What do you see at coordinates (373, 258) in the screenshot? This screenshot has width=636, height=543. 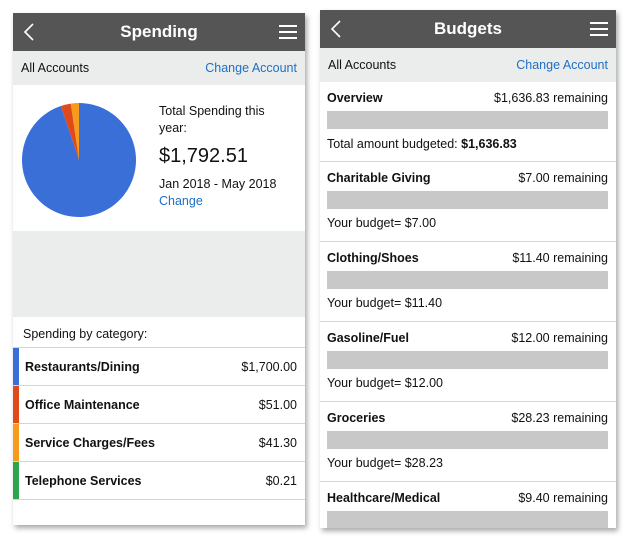 I see `budget-item-name: Clothing/Shoes` at bounding box center [373, 258].